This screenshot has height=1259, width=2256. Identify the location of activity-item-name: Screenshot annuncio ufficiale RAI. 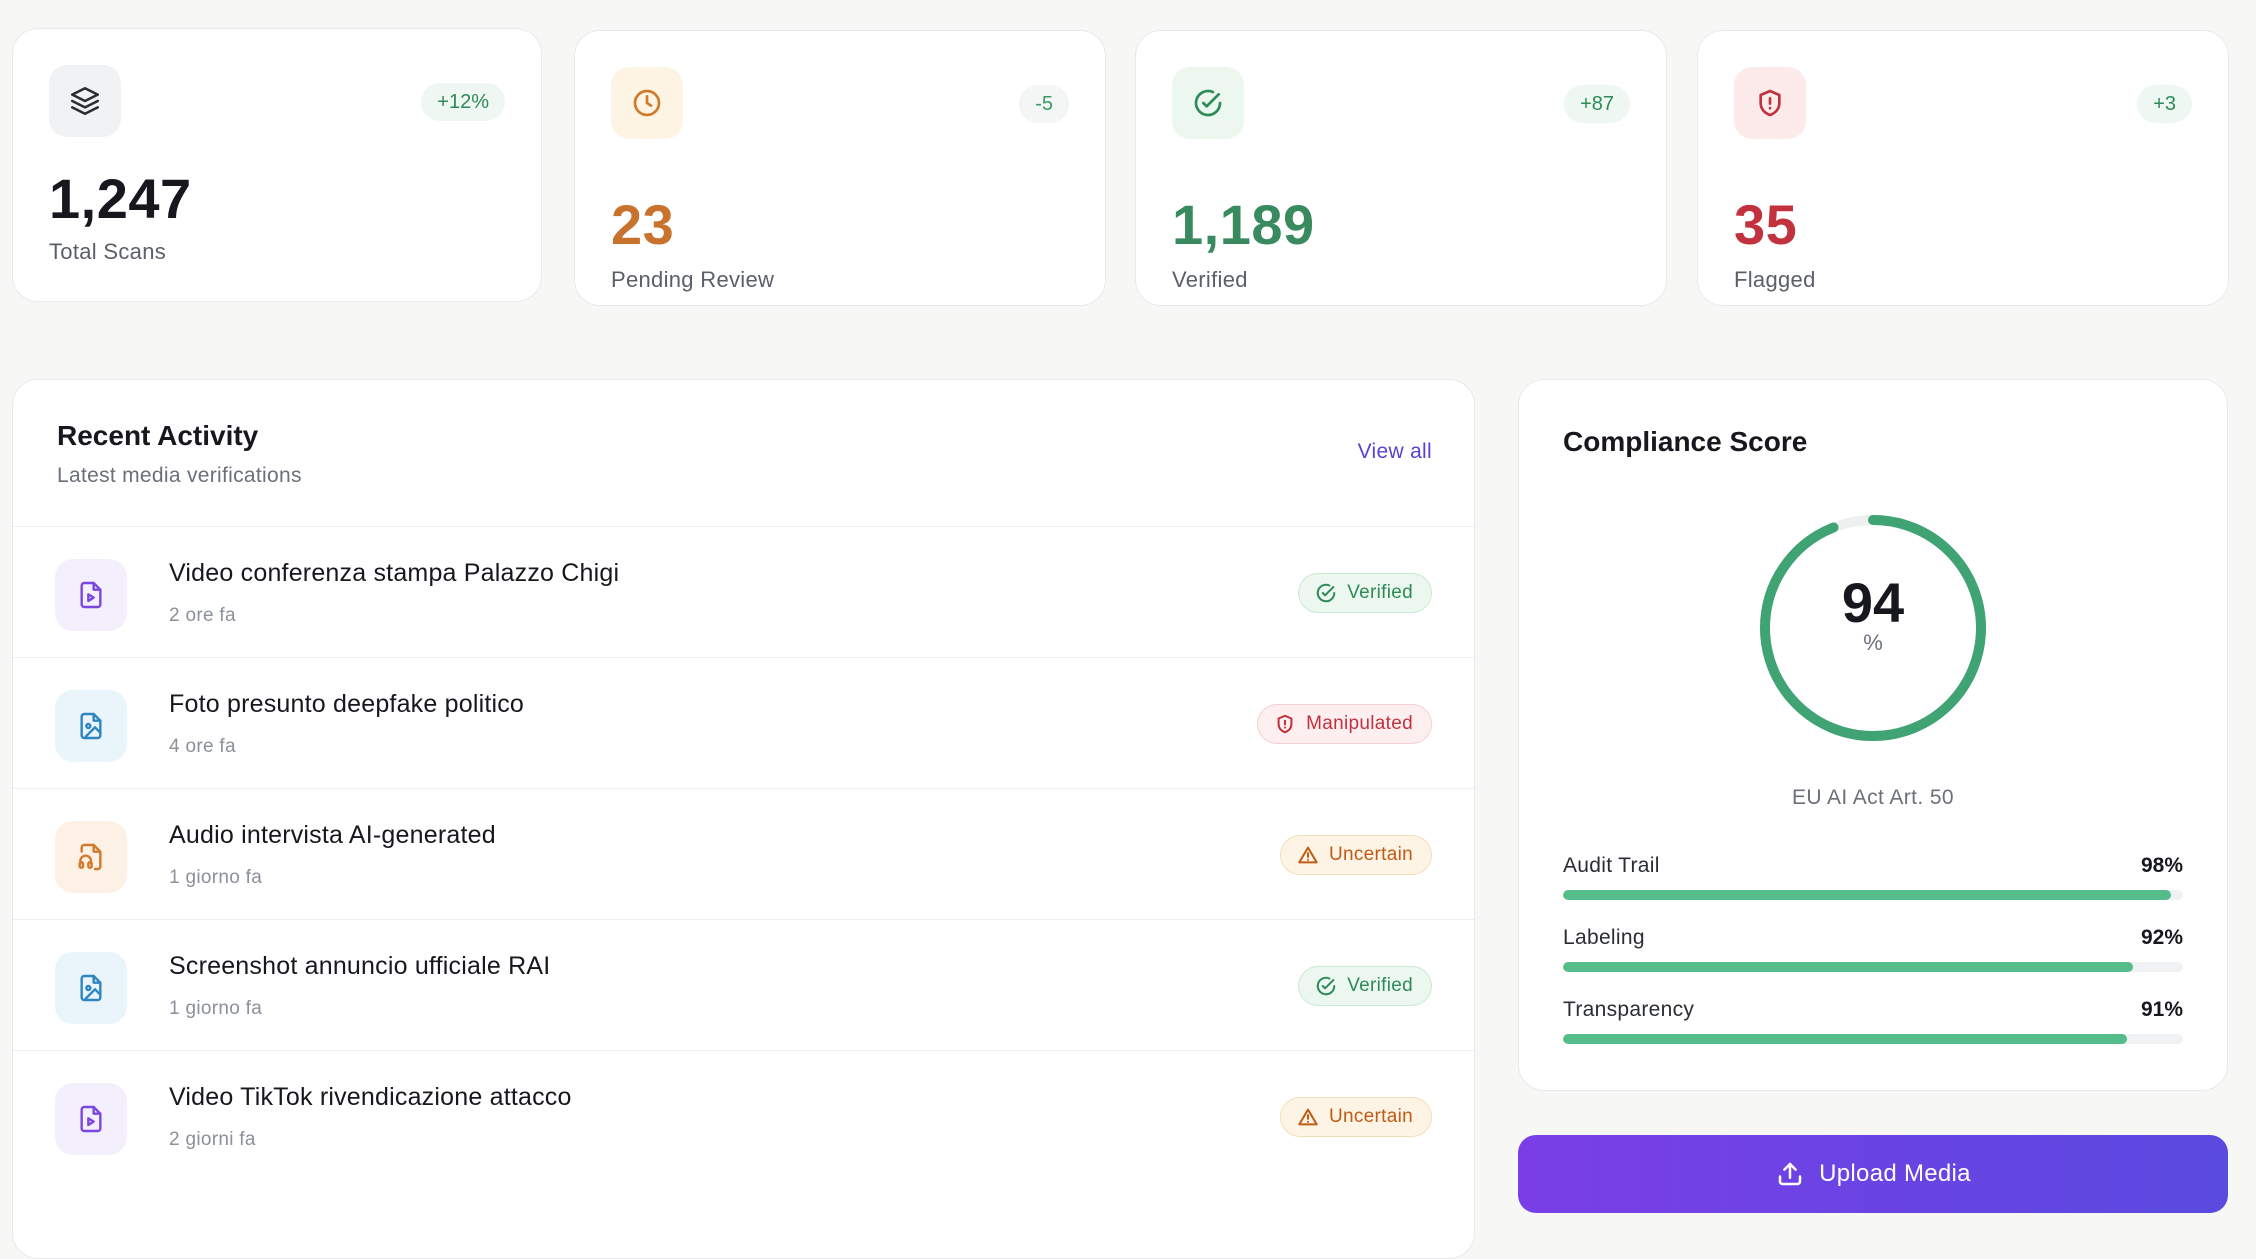
(360, 966).